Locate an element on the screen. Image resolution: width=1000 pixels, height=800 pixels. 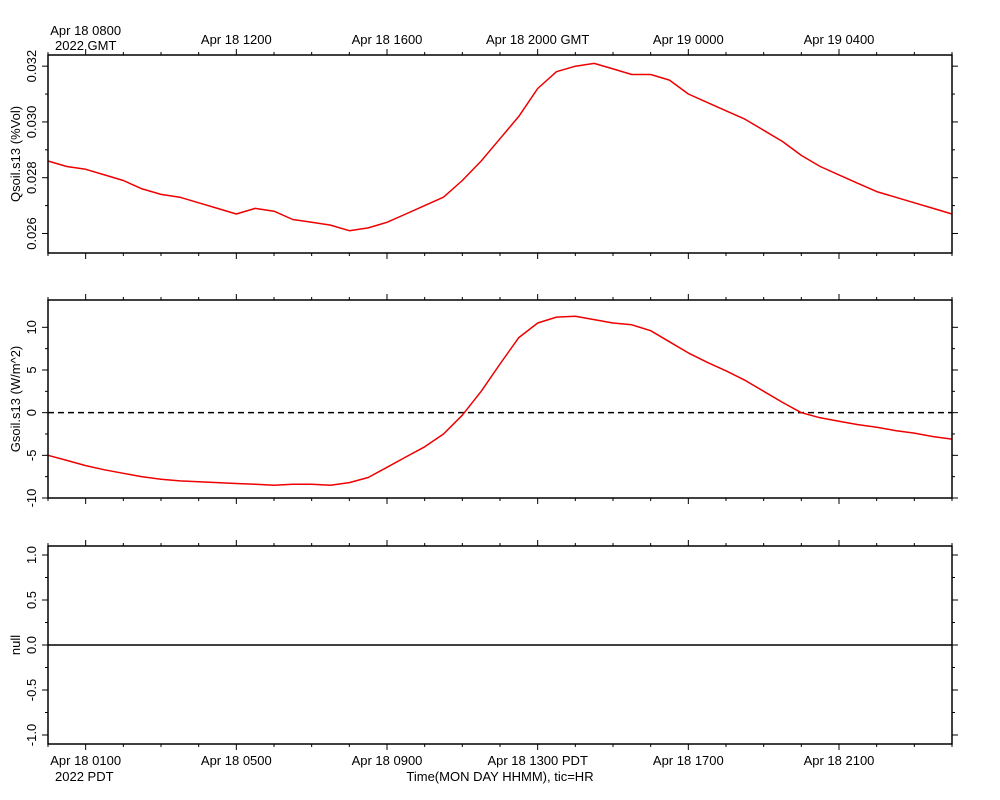
y-tick-label: 0.5 is located at coordinates (31, 600).